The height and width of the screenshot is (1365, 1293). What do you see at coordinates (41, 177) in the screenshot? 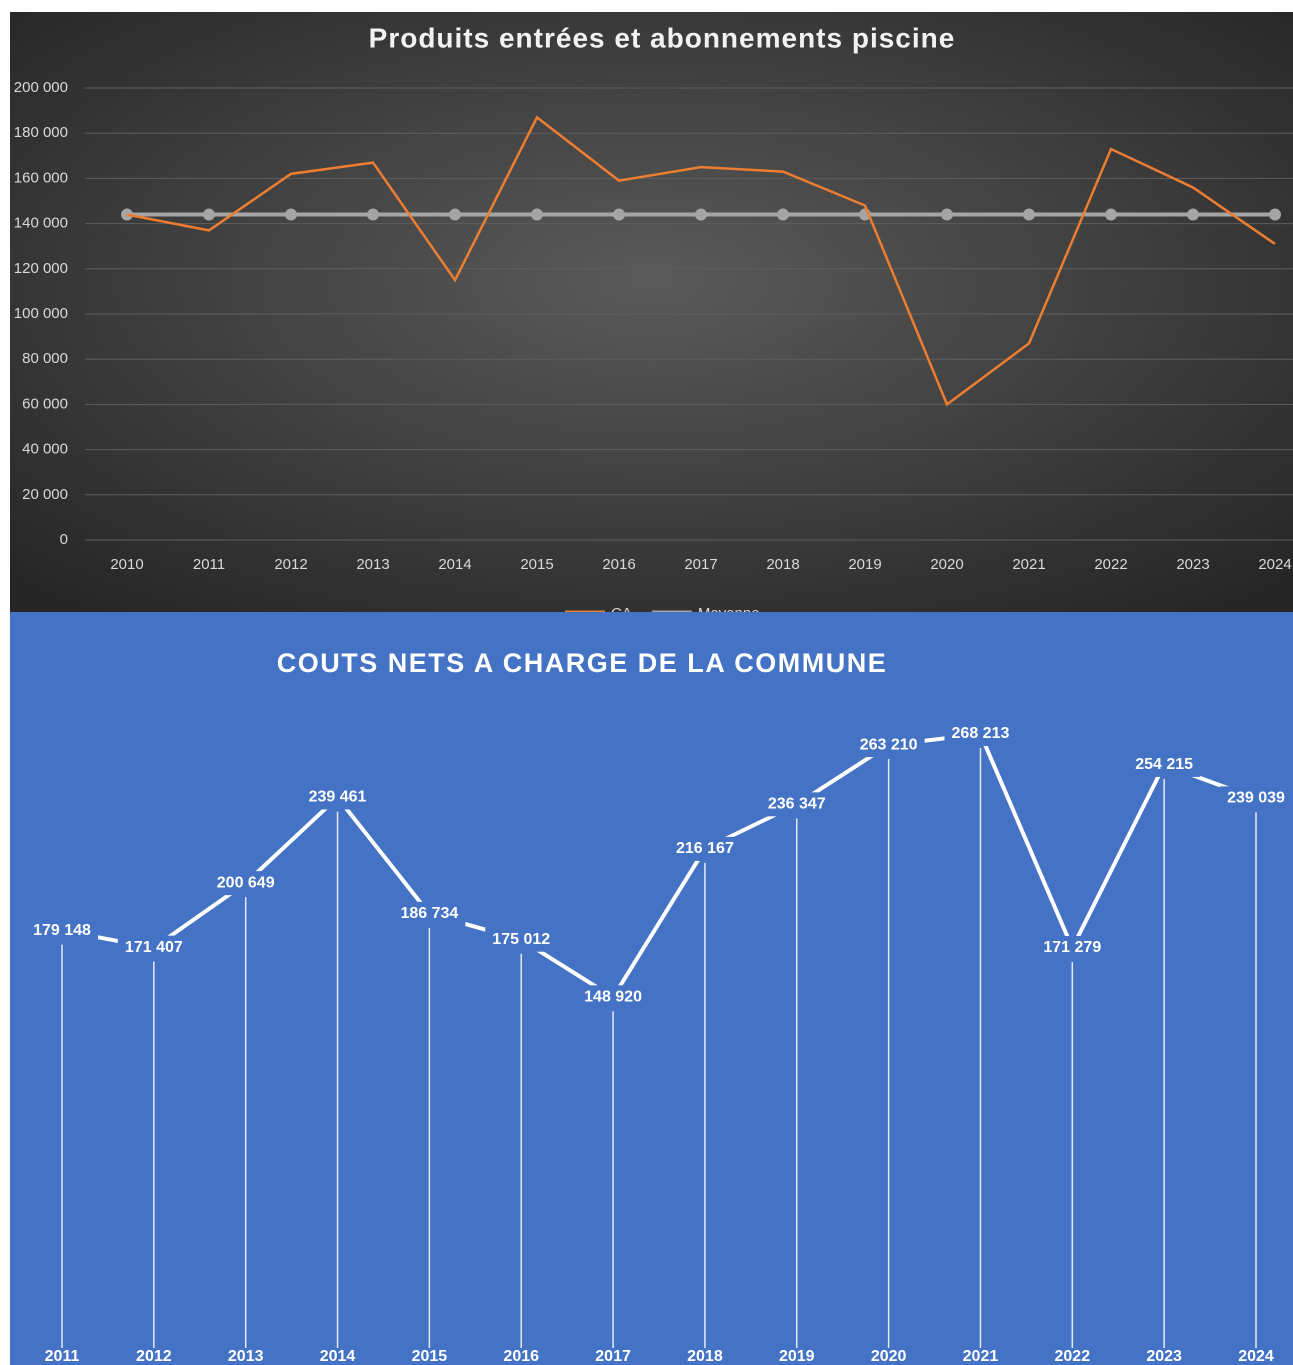
I see `y-tick-label: 160 000` at bounding box center [41, 177].